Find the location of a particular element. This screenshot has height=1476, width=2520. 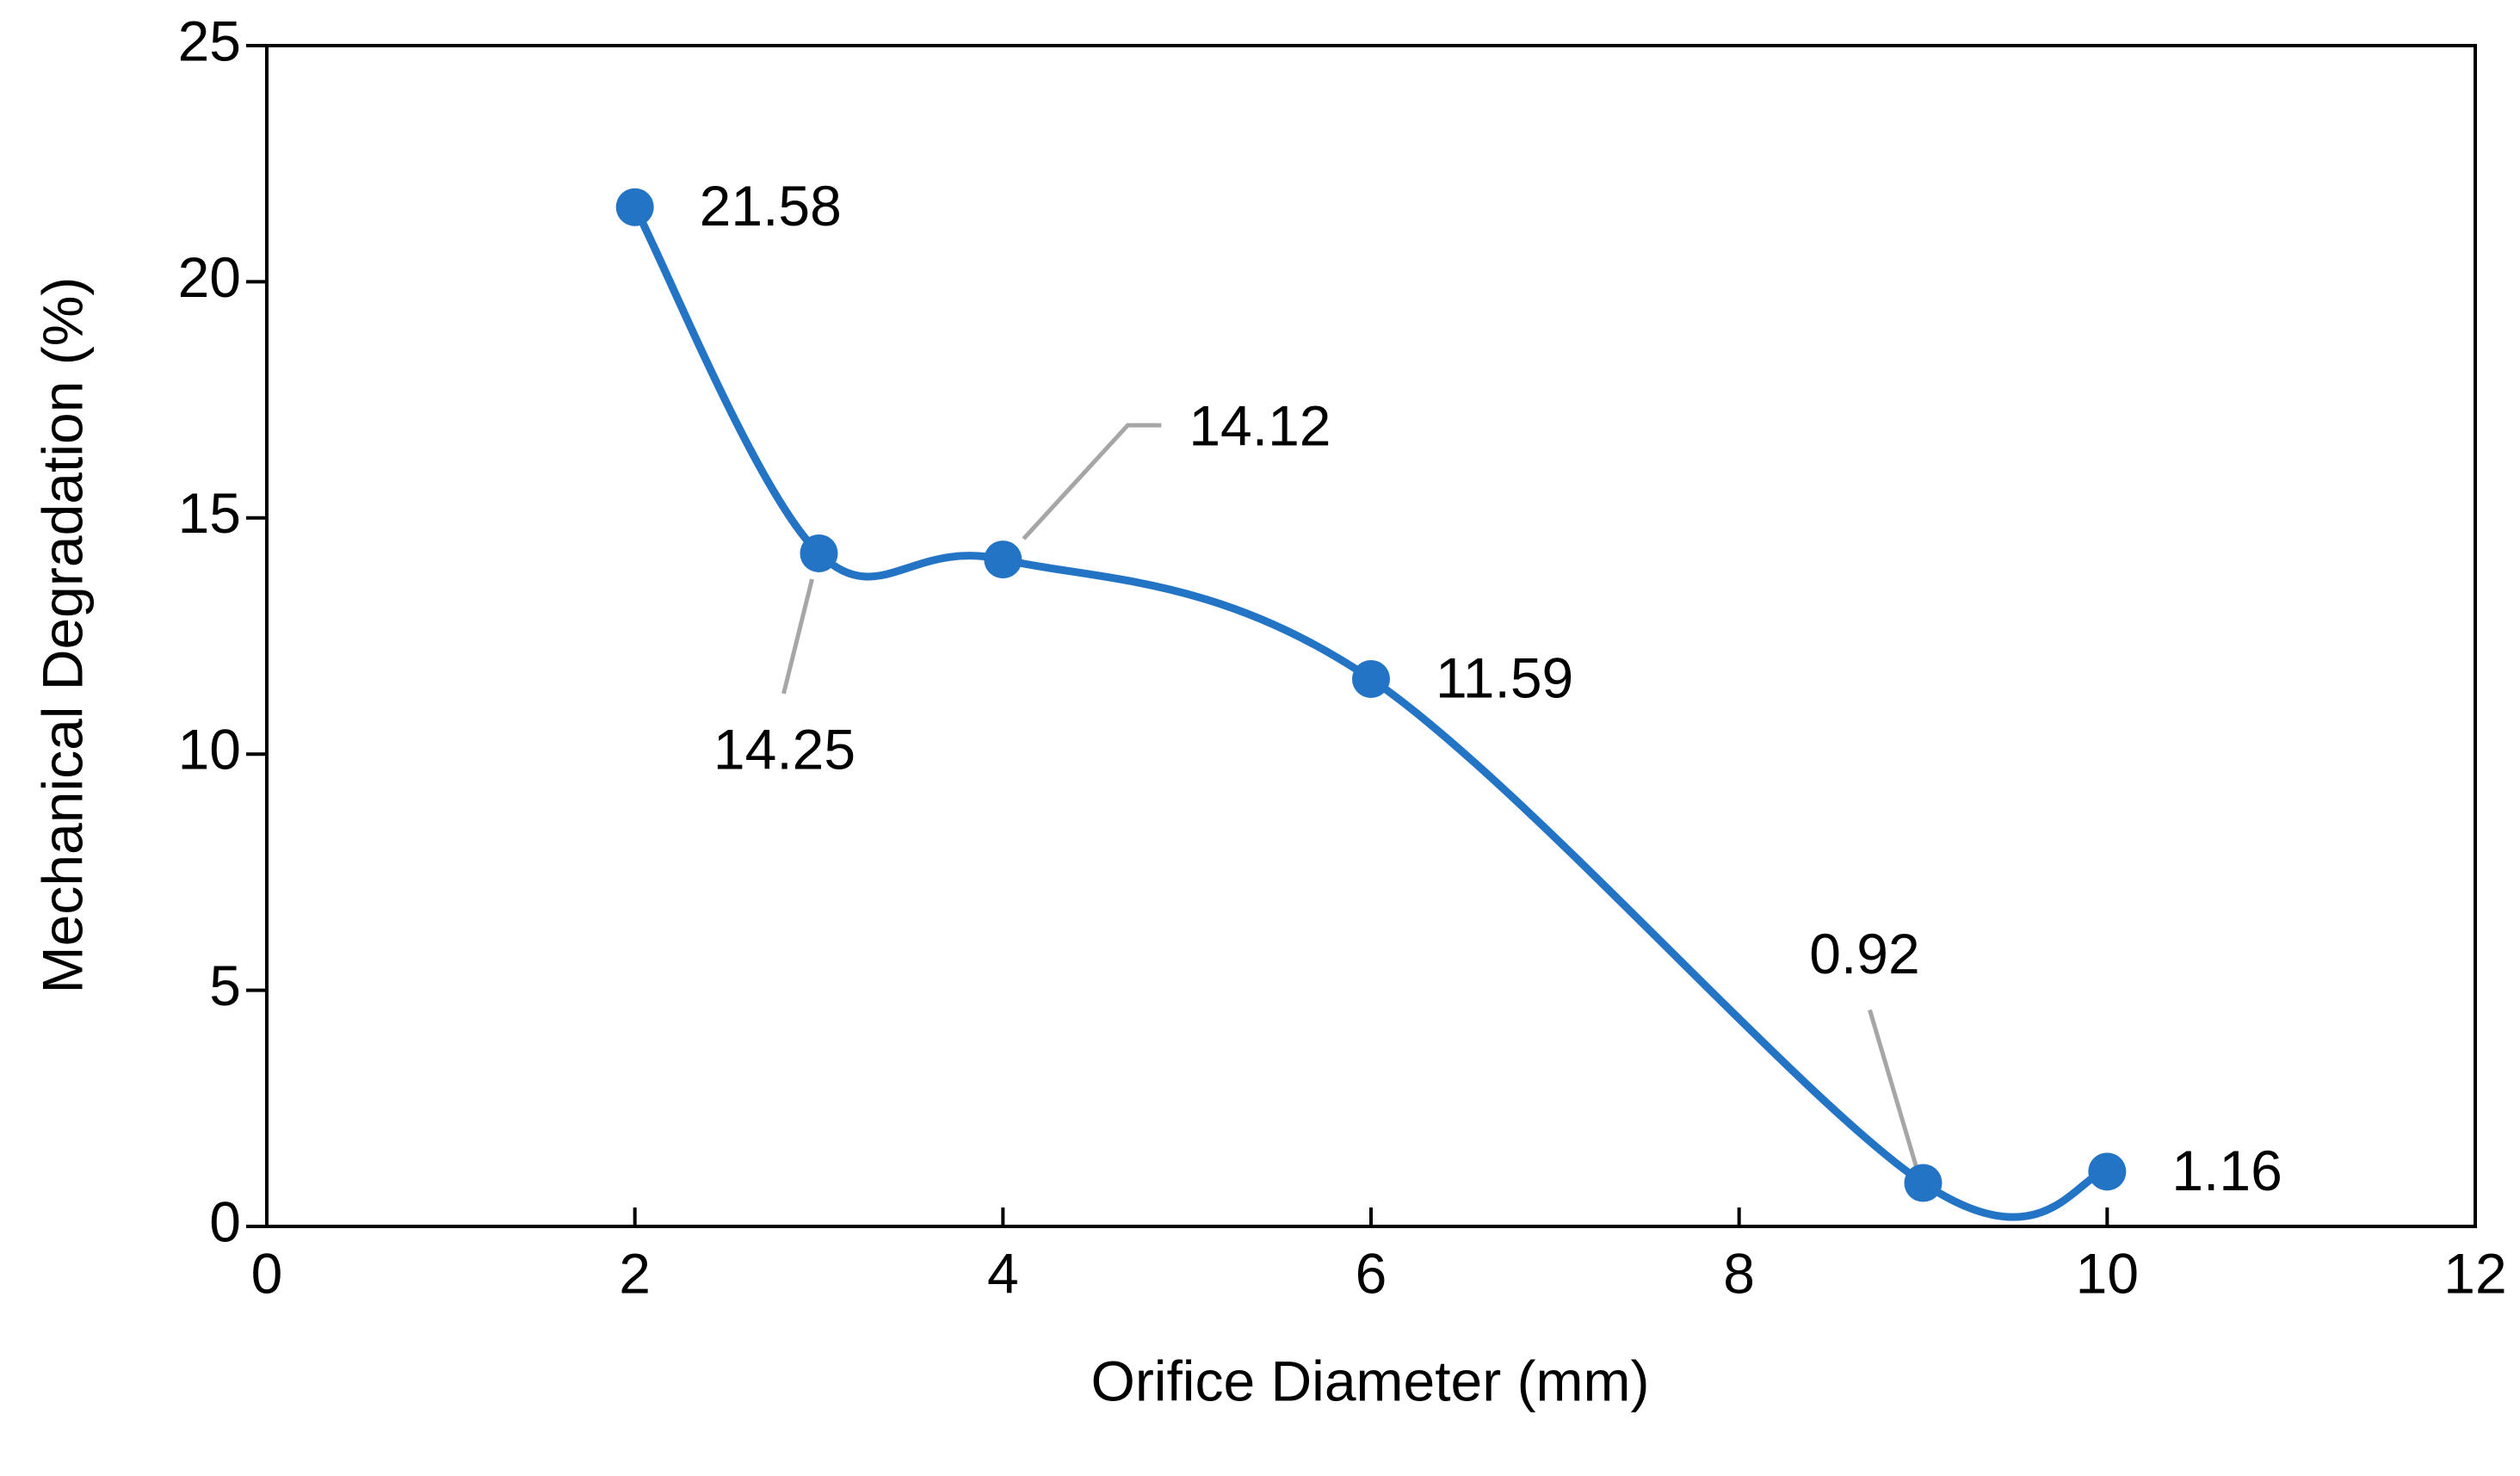

x-tick-label: 4 is located at coordinates (1003, 1273).